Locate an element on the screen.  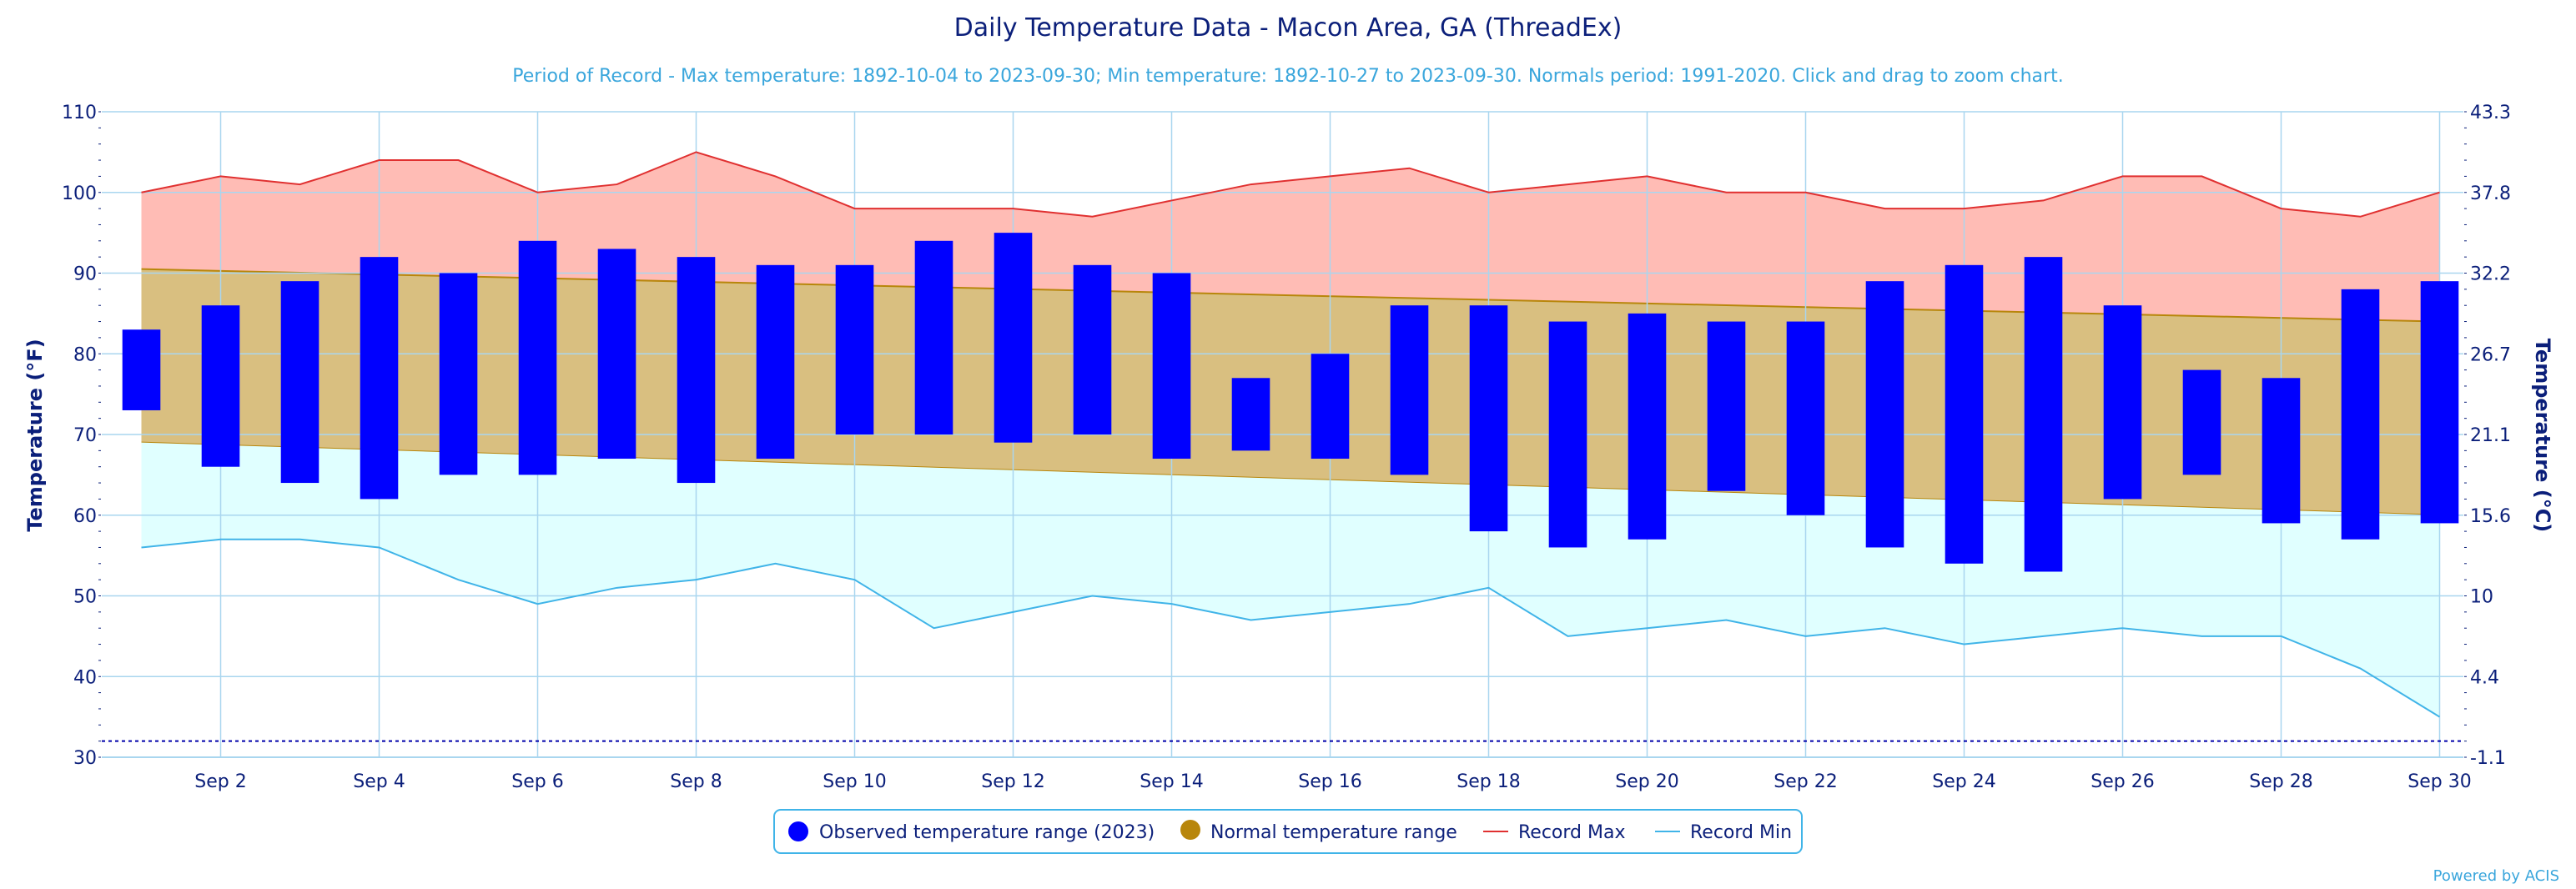
legend-item-normal: Normal temperature range is located at coordinates (1318, 831).